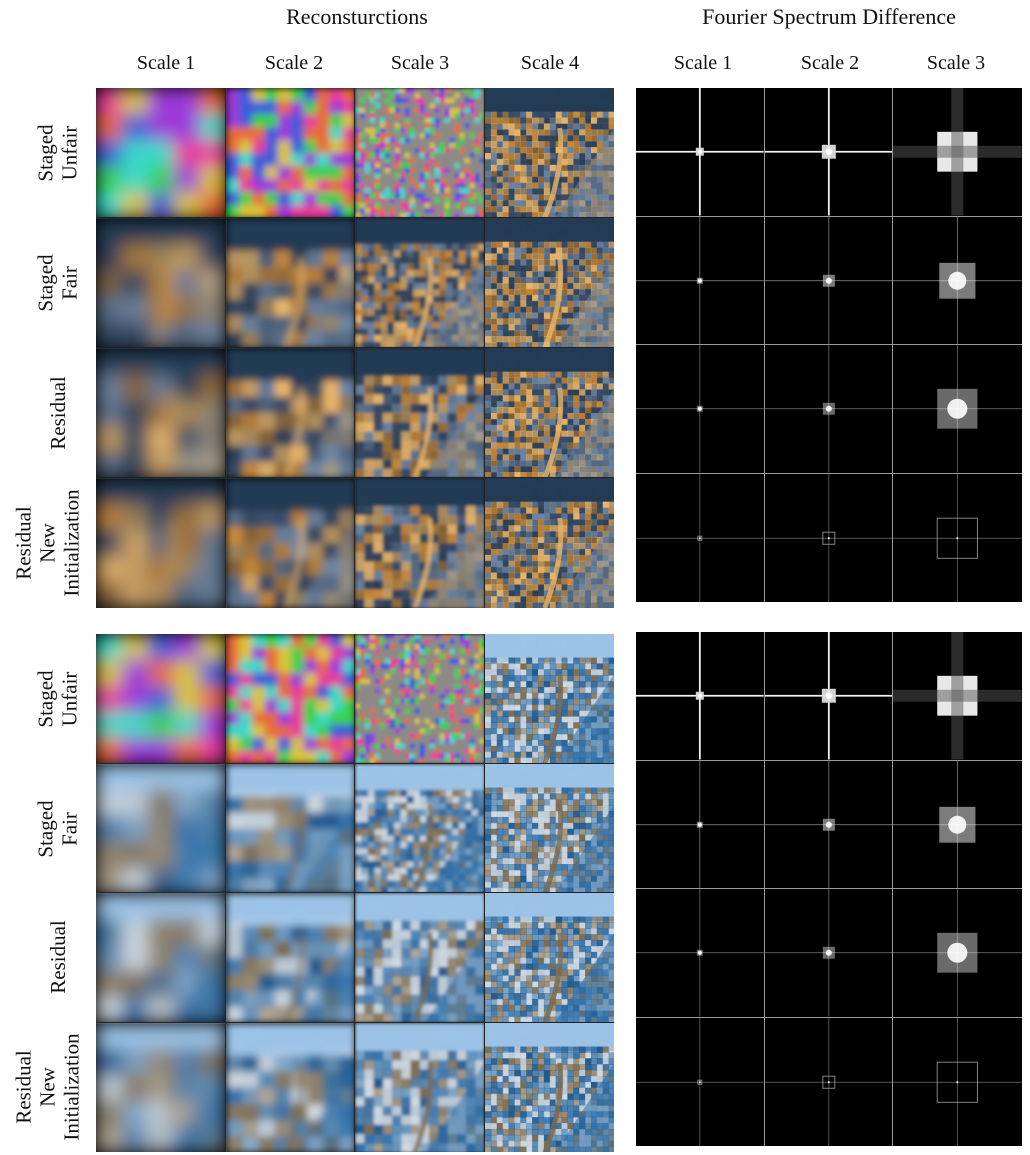 The width and height of the screenshot is (1030, 1155). What do you see at coordinates (166, 63) in the screenshot?
I see `recon-col-scale-1: Scale 1` at bounding box center [166, 63].